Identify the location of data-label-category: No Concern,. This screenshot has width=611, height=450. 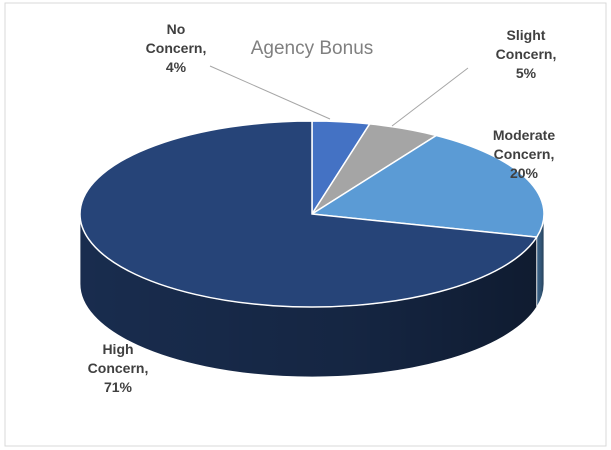
(176, 38).